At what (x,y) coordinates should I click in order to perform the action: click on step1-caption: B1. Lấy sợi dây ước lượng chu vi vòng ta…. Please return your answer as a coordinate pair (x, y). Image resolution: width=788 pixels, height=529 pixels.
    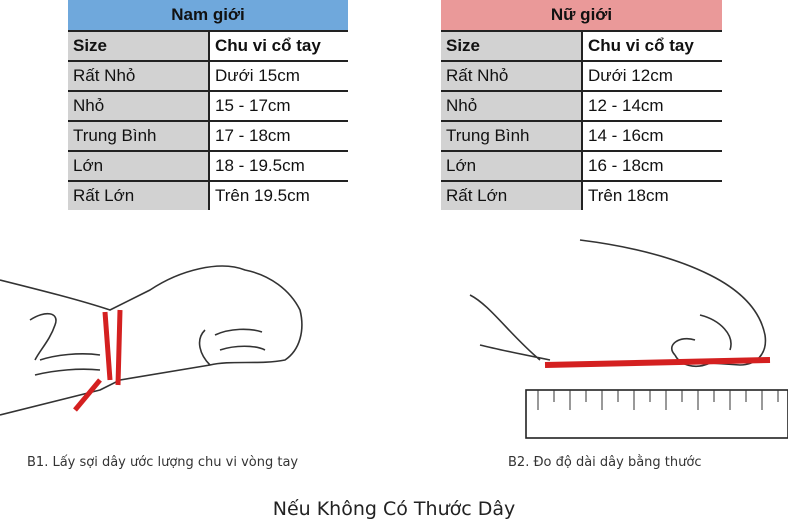
    Looking at the image, I should click on (163, 462).